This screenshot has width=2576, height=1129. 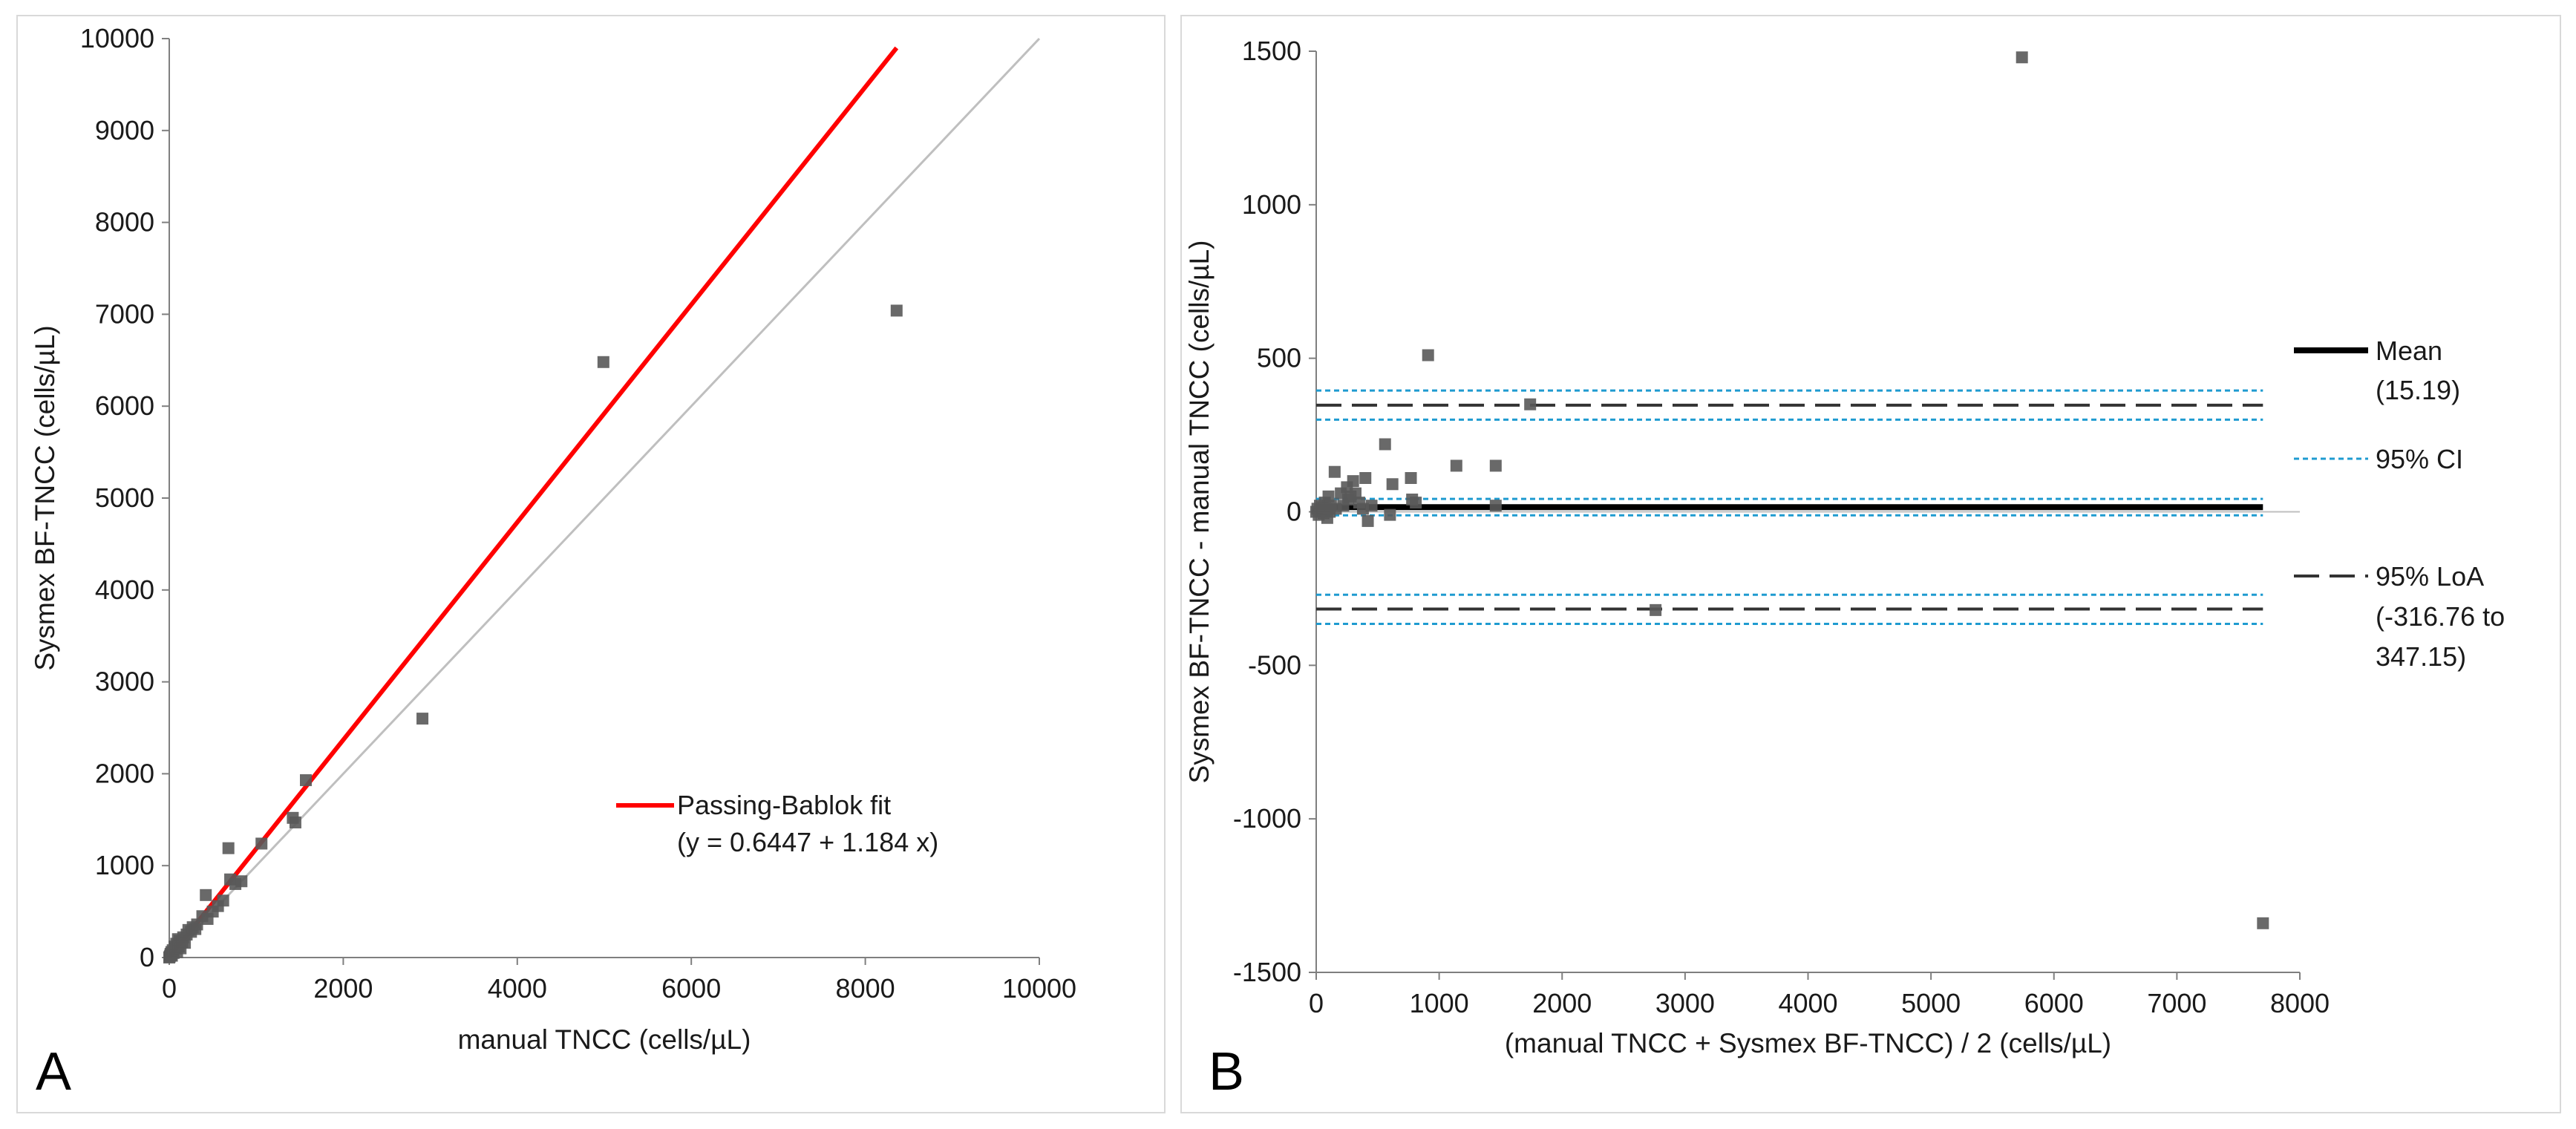 I want to click on x-tick-label: 3000, so click(x=1685, y=1003).